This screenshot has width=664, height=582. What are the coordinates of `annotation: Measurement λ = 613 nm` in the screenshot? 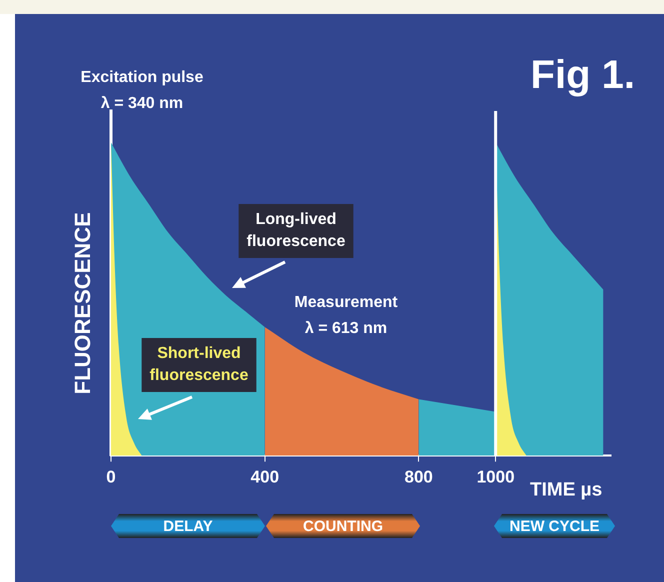 It's located at (346, 315).